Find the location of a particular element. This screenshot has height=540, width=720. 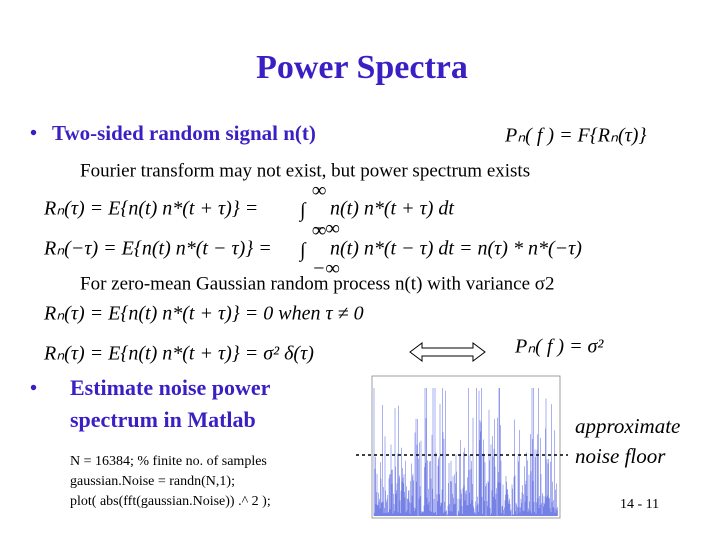

equation-right: n(t) n*(t − τ) dt = n(τ) * n*(−τ) is located at coordinates (456, 249).